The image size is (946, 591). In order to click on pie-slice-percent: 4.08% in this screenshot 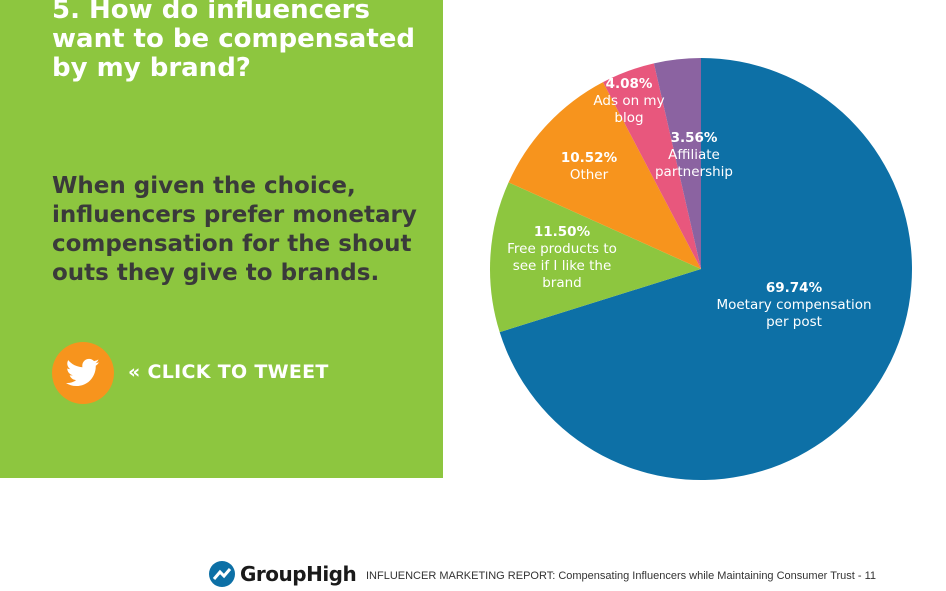, I will do `click(629, 84)`.